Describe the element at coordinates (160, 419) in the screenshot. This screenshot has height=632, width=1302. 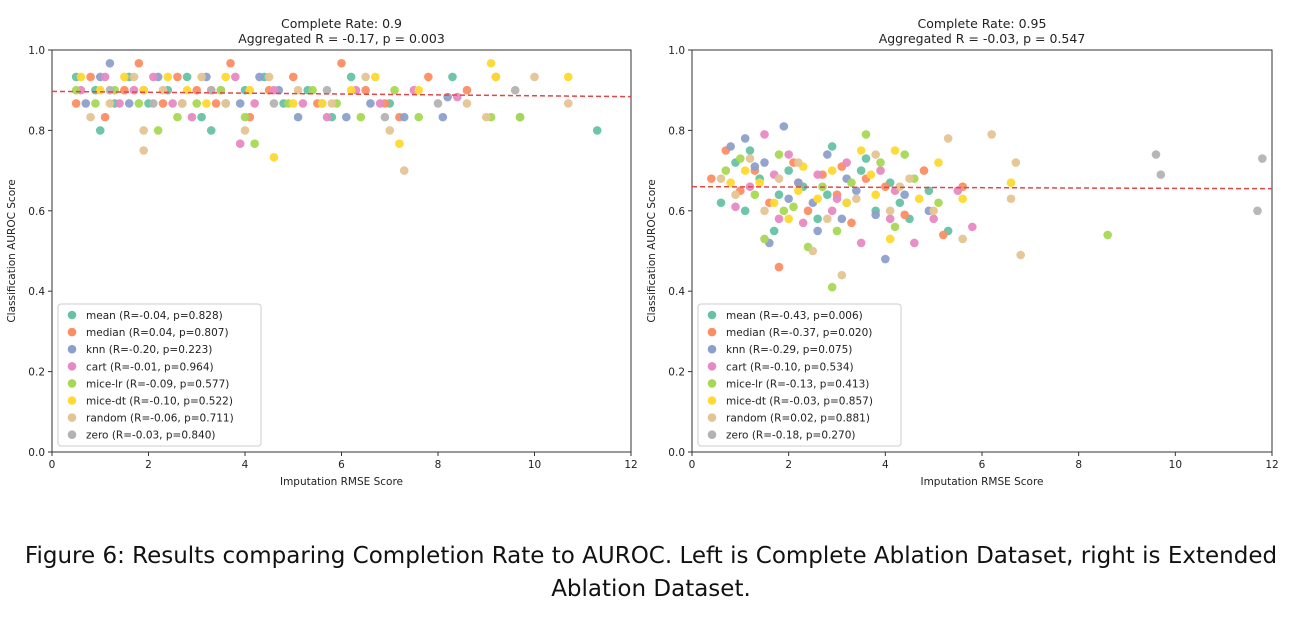
I see `legend-label-random: random (R=-0.06, p=0.711)` at that location.